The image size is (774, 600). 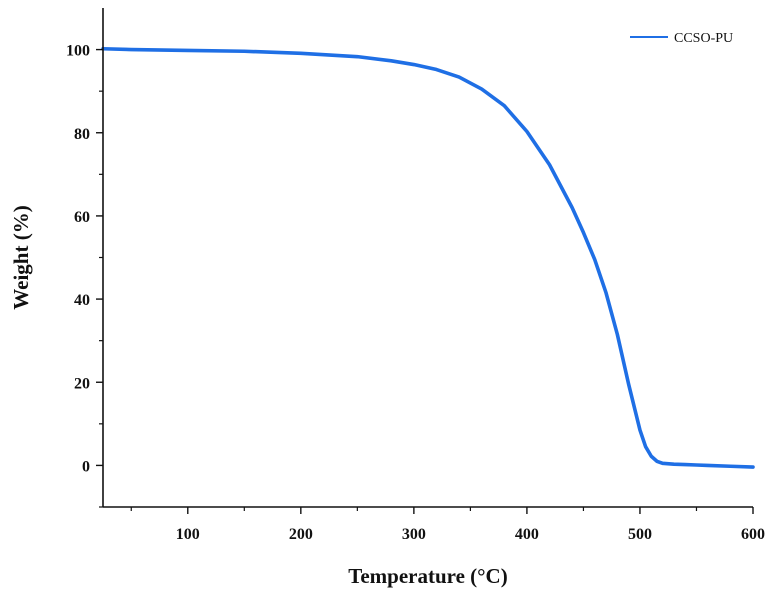 I want to click on y-tick-label: 80, so click(x=82, y=134).